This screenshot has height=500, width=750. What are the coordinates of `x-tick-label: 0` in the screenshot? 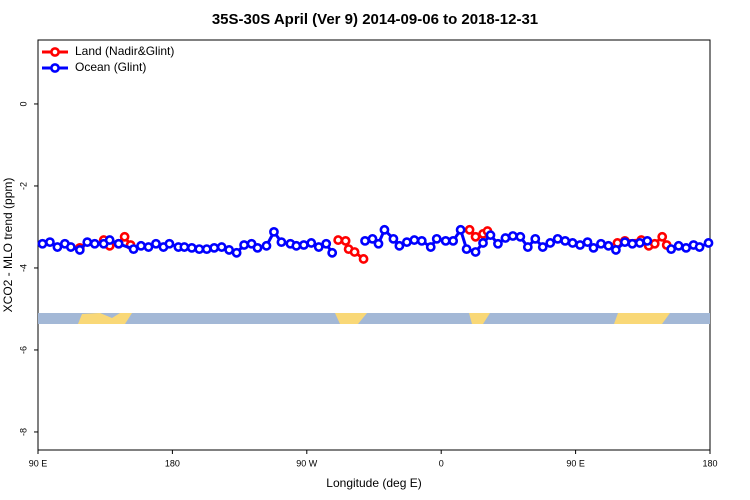 It's located at (441, 463).